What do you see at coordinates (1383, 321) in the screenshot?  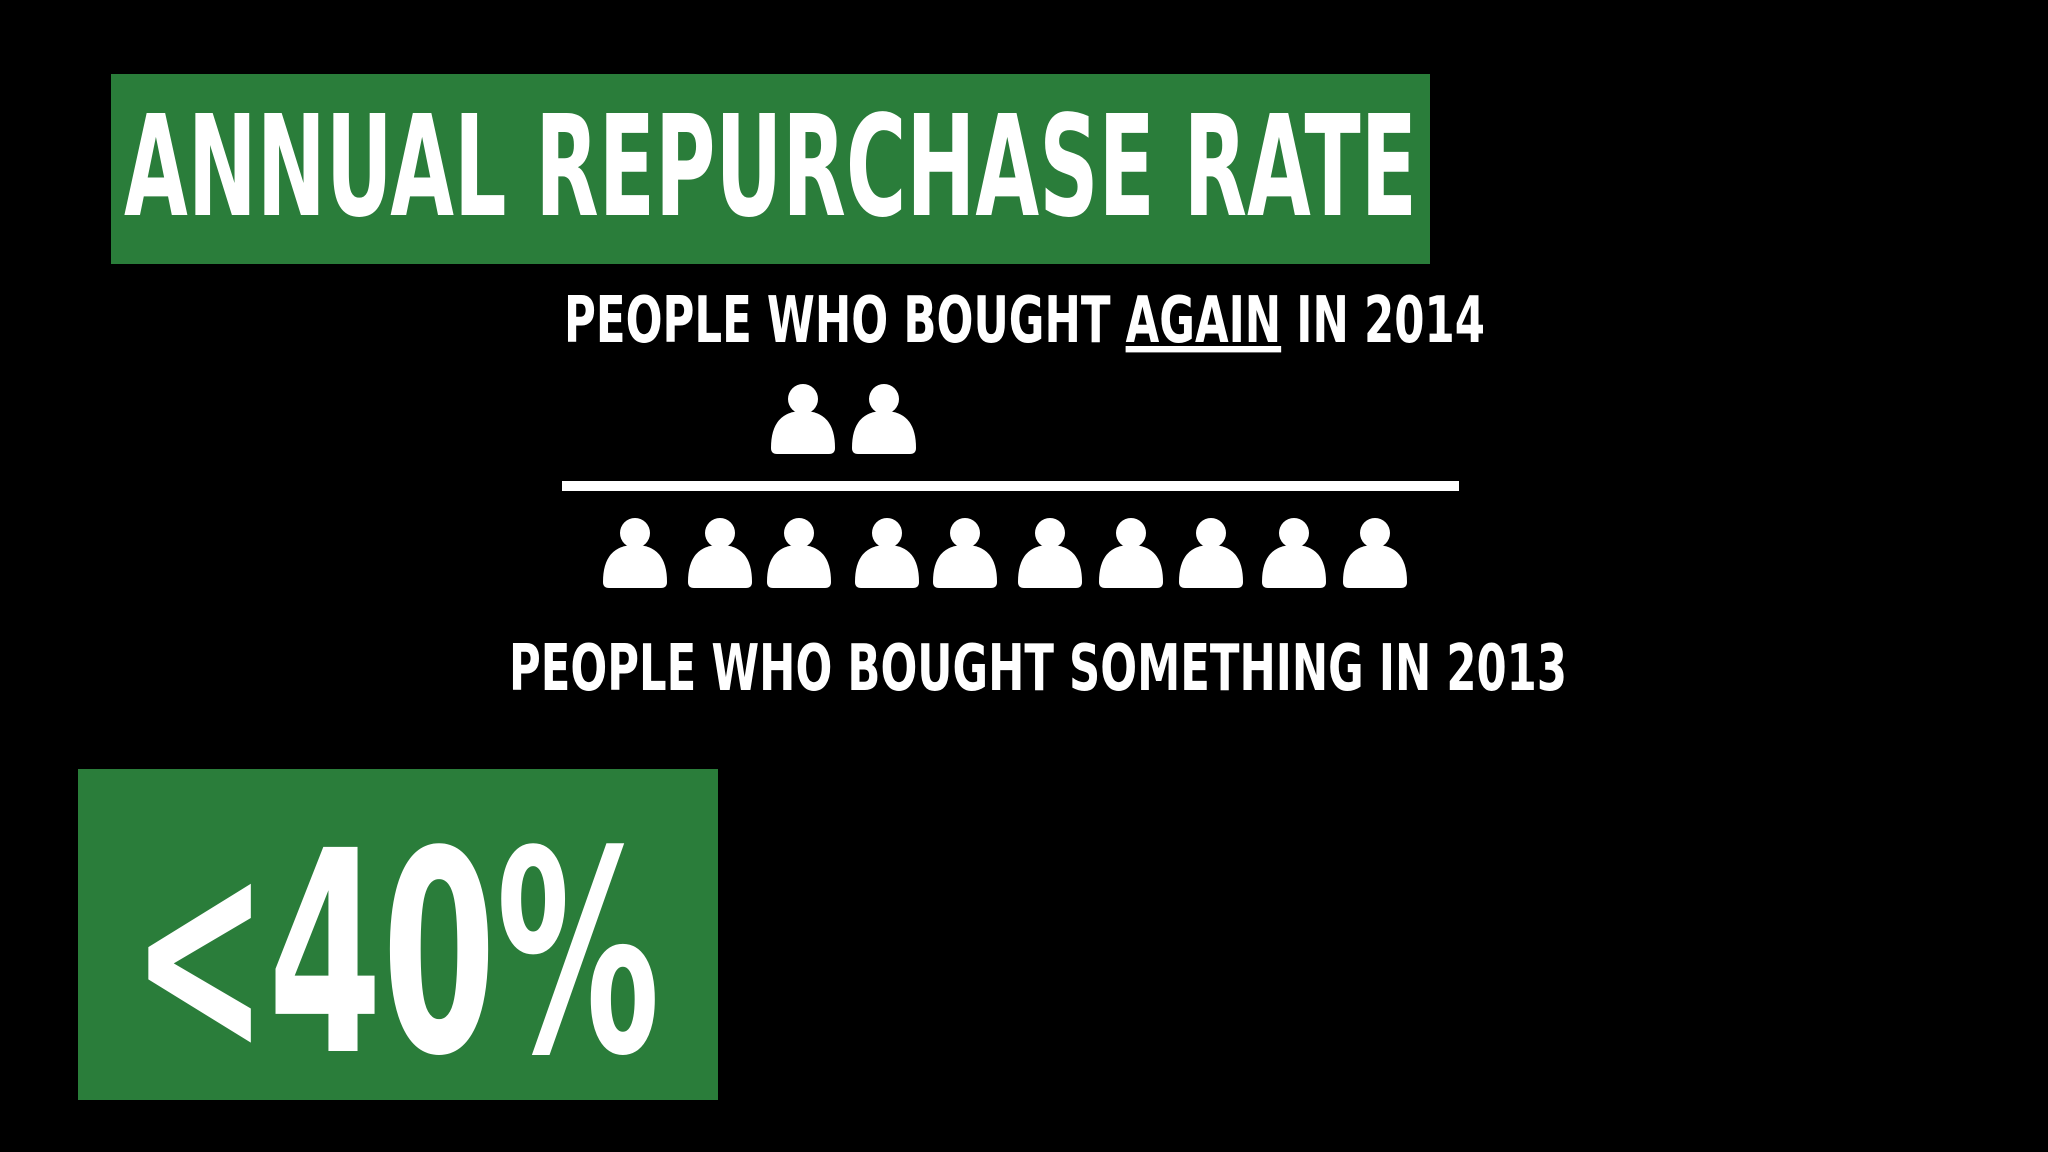 I see `numerator-after: IN 2014` at bounding box center [1383, 321].